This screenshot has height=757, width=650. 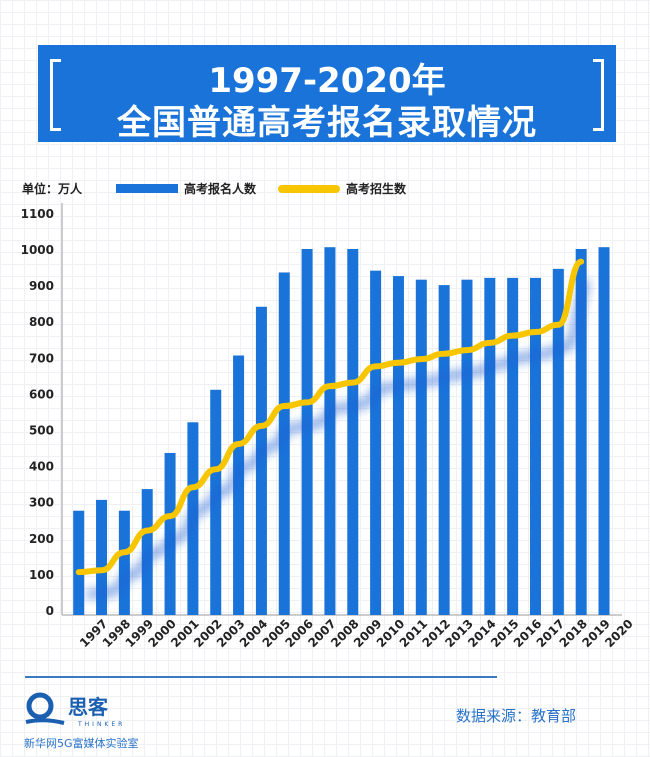 I want to click on y-tick-label: 600, so click(x=41, y=394).